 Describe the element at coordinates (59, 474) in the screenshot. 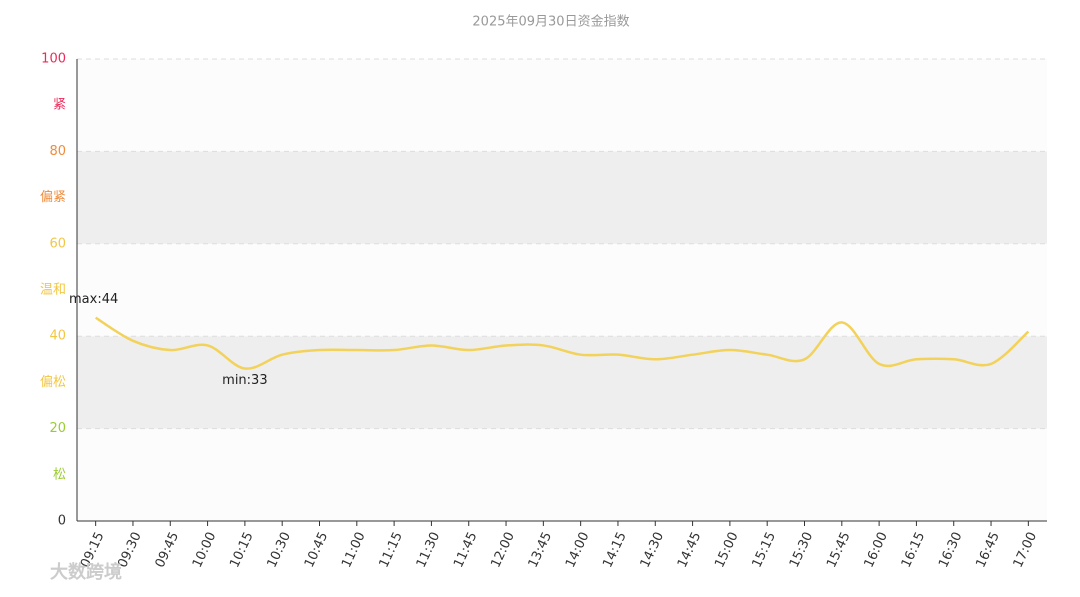

I see `band-label: 松` at that location.